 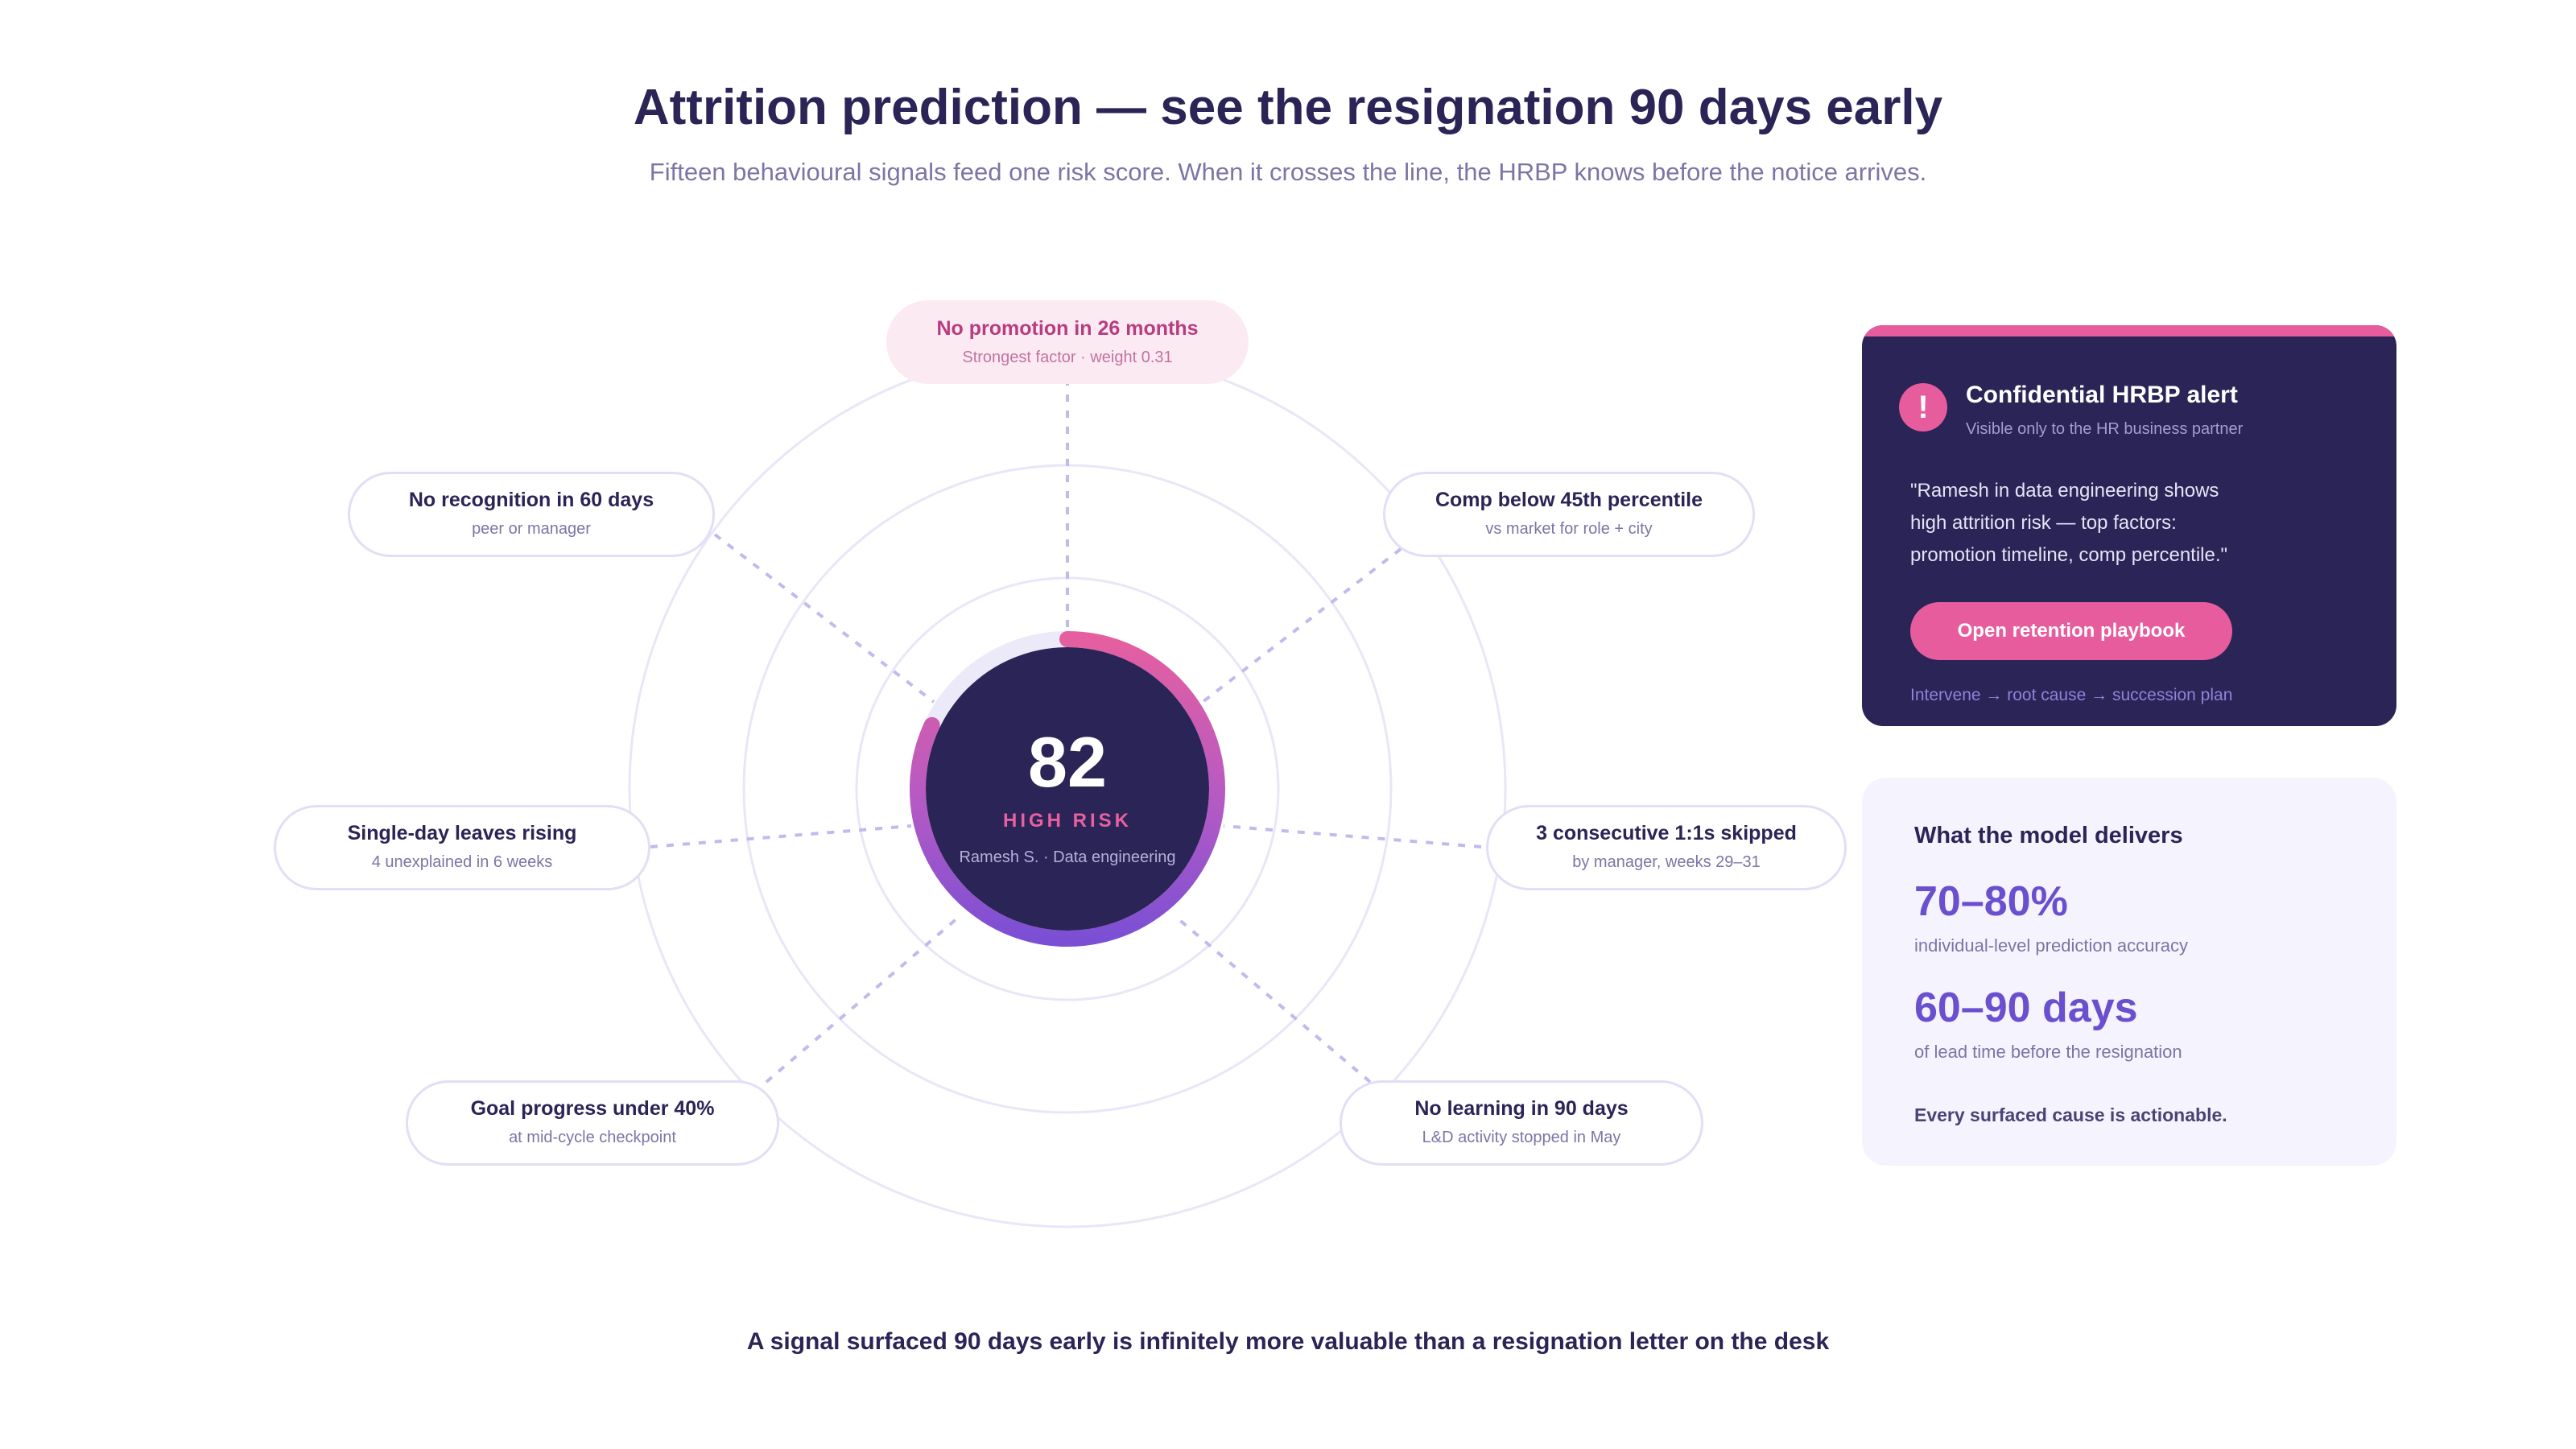 I want to click on alert-workflow-path: Intervene → root cause → succession plan, so click(x=2071, y=695).